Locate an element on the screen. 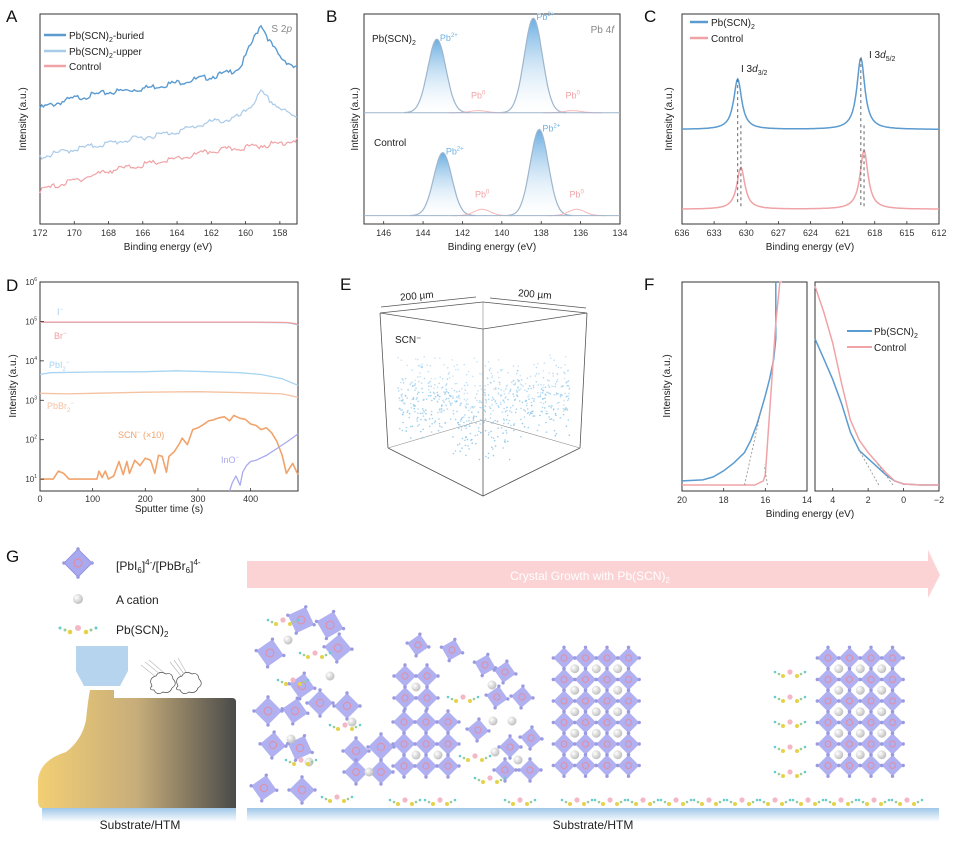 The width and height of the screenshot is (959, 842). x-tick-label: 160 is located at coordinates (245, 233).